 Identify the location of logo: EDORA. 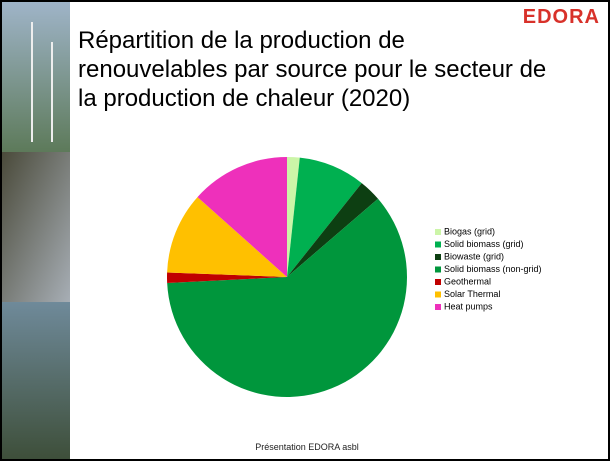
(561, 17).